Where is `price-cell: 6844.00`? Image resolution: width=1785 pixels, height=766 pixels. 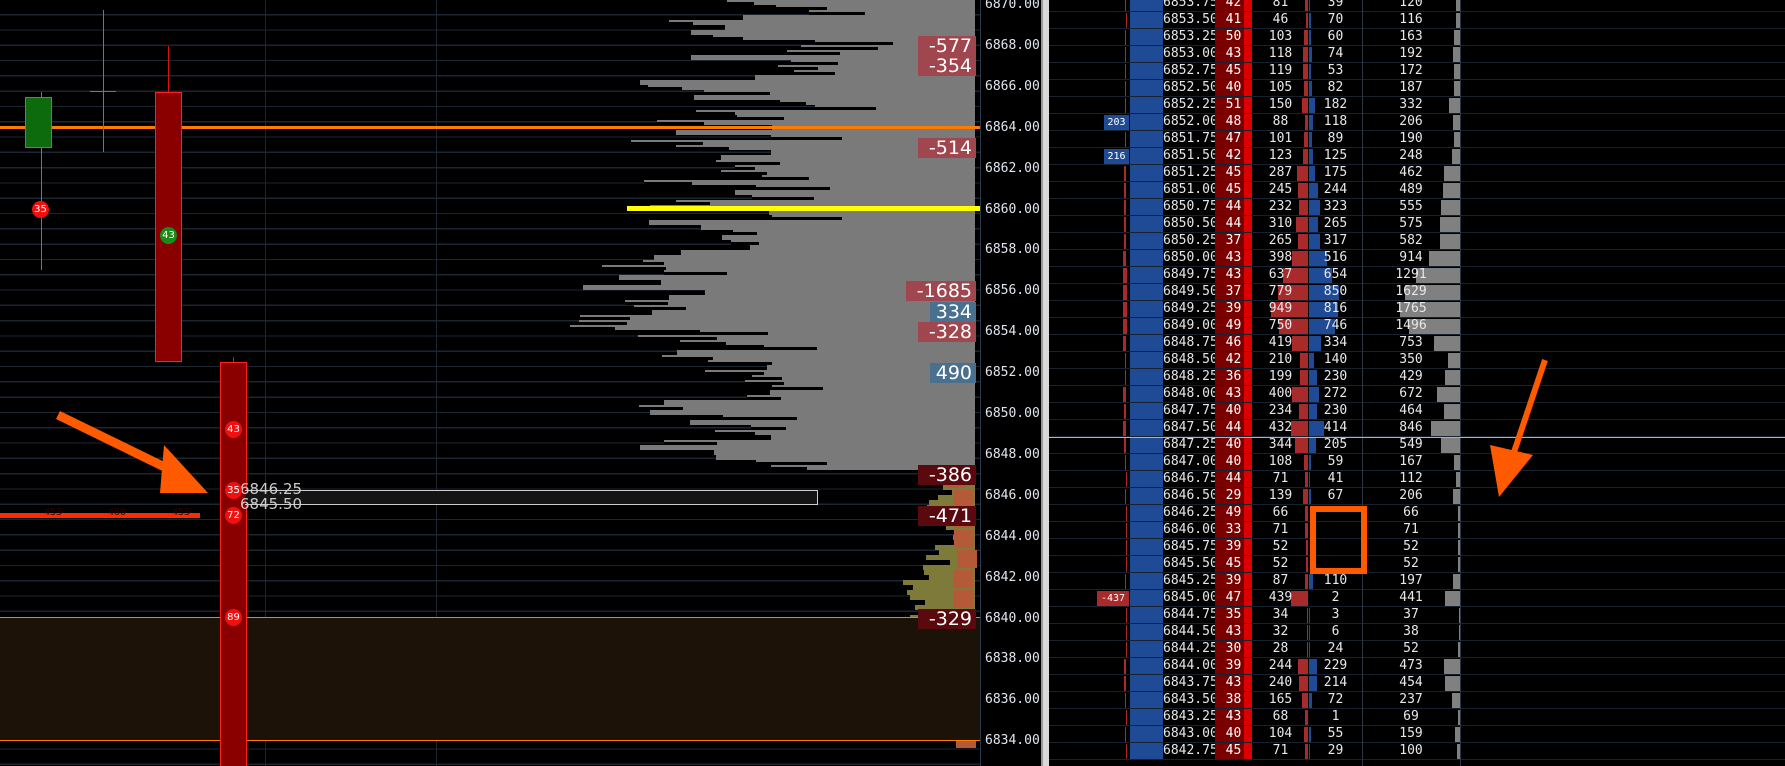
price-cell: 6844.00 is located at coordinates (1190, 665).